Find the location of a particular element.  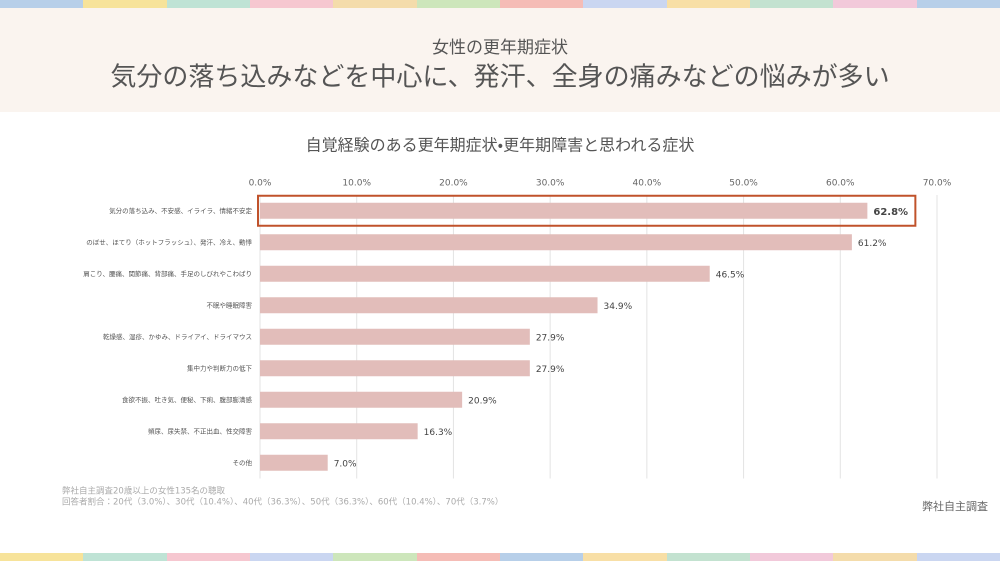

top-stripe is located at coordinates (500, 4).